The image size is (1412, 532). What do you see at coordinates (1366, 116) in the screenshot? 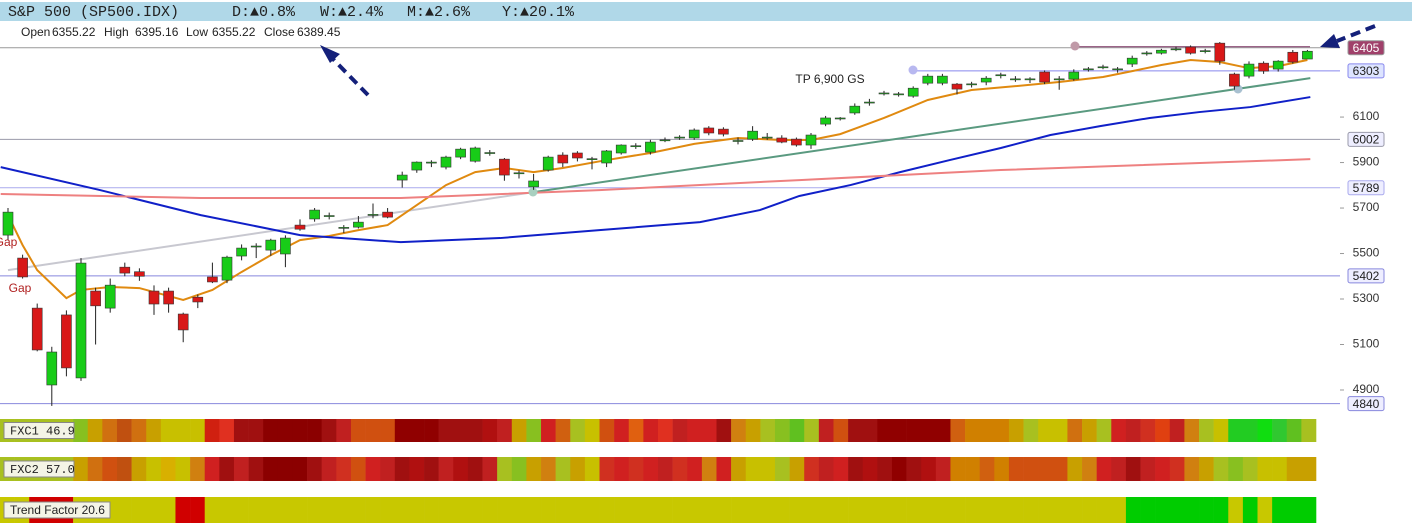
I see `y-tick-label: 6100` at bounding box center [1366, 116].